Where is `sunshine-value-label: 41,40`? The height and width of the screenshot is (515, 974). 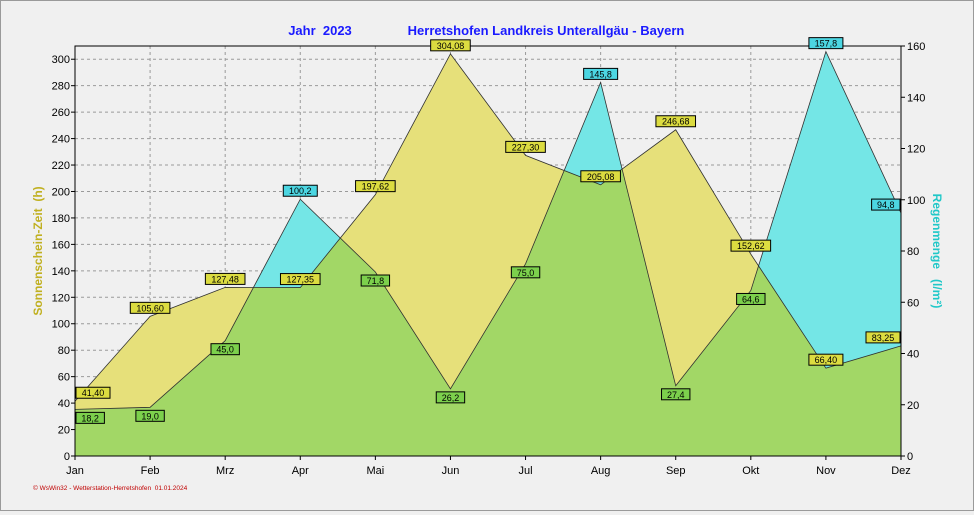
sunshine-value-label: 41,40 is located at coordinates (93, 392).